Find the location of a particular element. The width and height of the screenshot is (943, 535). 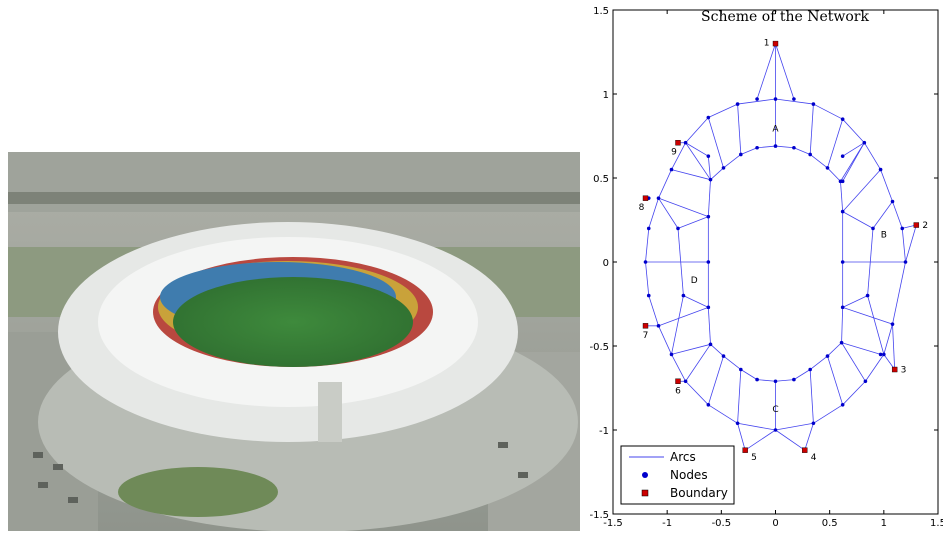

y-tick-label: -1 is located at coordinates (604, 431).